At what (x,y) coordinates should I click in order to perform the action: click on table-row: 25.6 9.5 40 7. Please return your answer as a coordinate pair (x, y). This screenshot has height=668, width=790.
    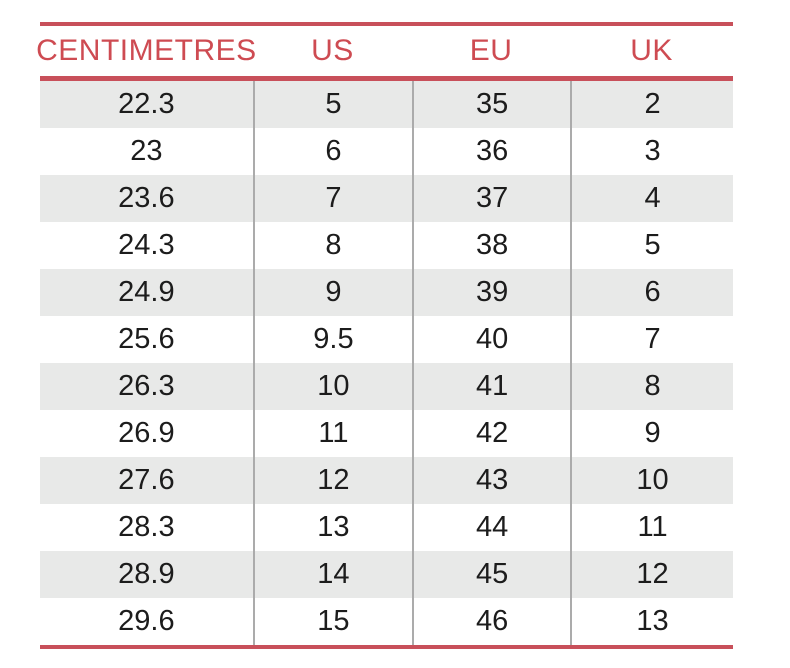
    Looking at the image, I should click on (386, 339).